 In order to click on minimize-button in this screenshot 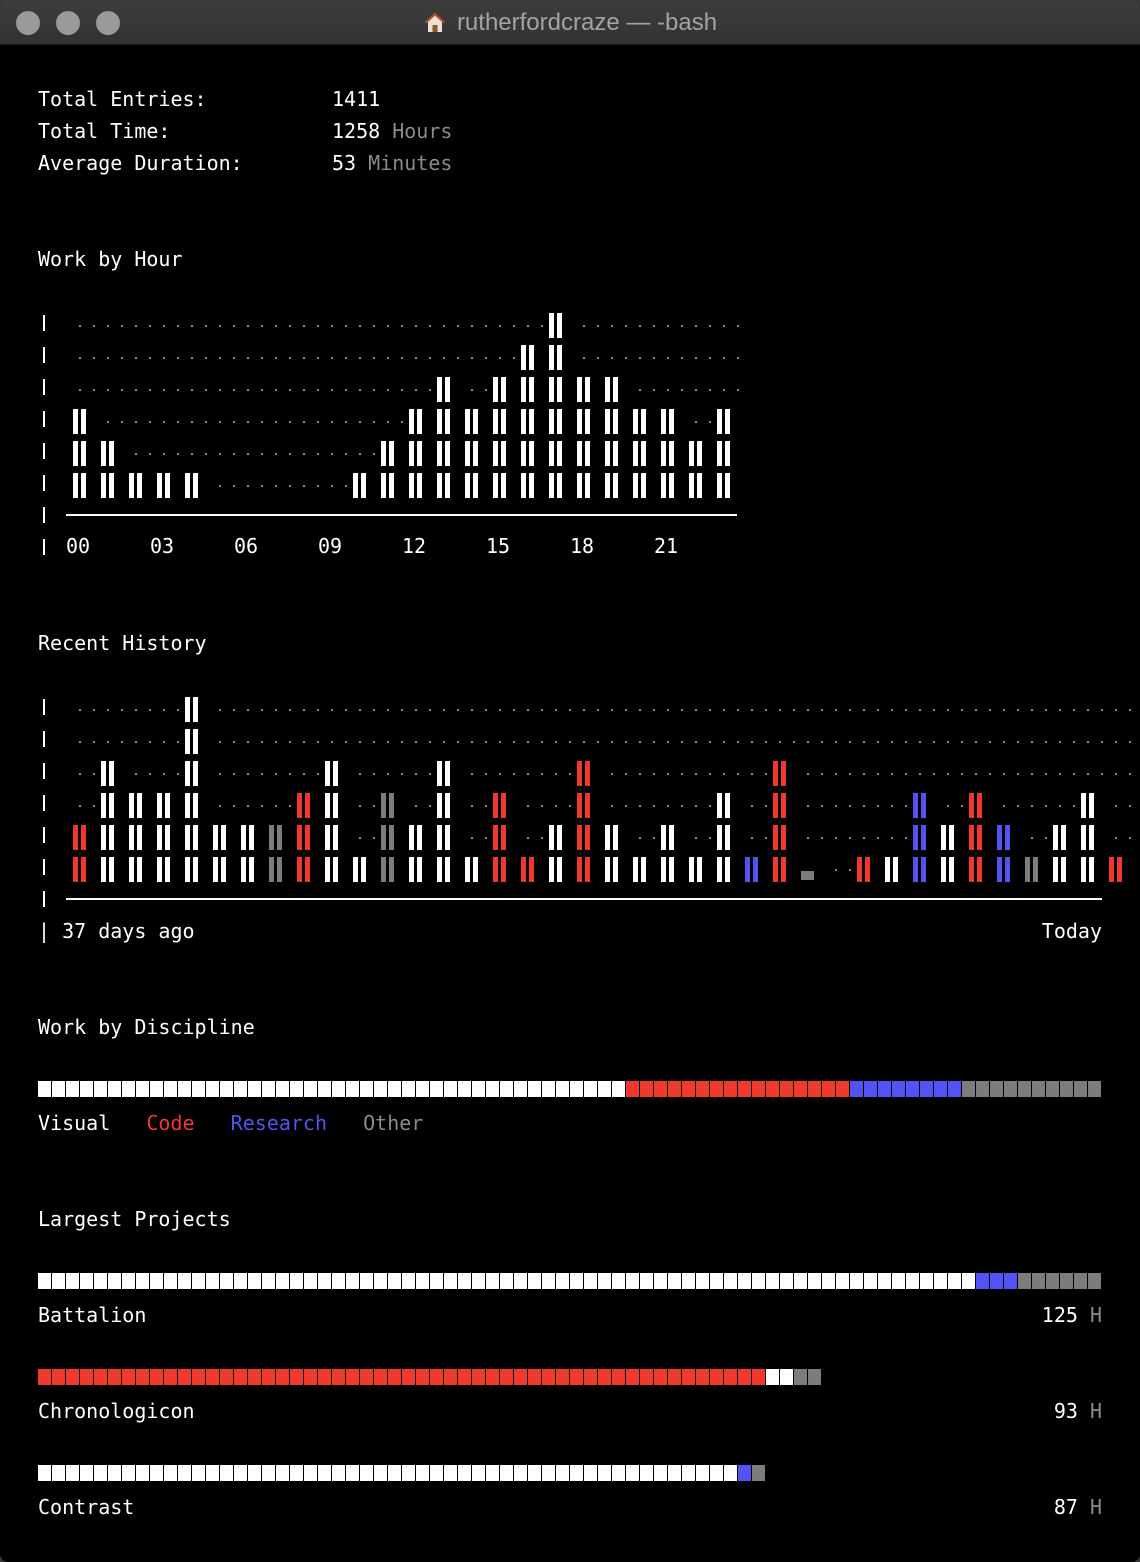, I will do `click(68, 23)`.